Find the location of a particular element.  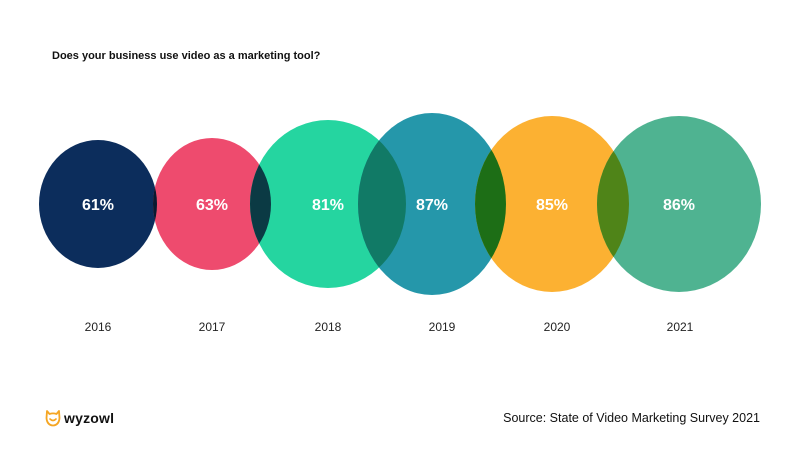

bubble-value-2020: 85% is located at coordinates (552, 205).